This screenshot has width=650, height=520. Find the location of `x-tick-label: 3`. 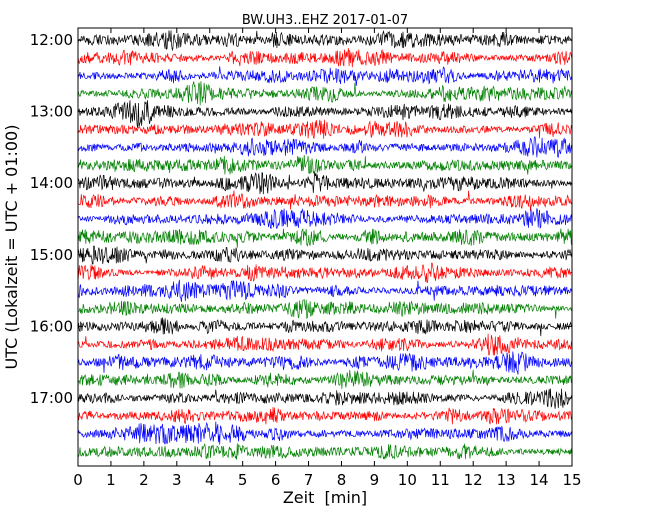

x-tick-label: 3 is located at coordinates (177, 480).